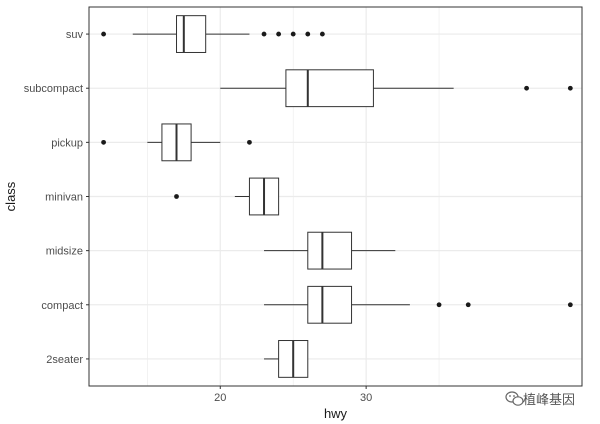  Describe the element at coordinates (10, 196) in the screenshot. I see `y-axis-title: class` at that location.